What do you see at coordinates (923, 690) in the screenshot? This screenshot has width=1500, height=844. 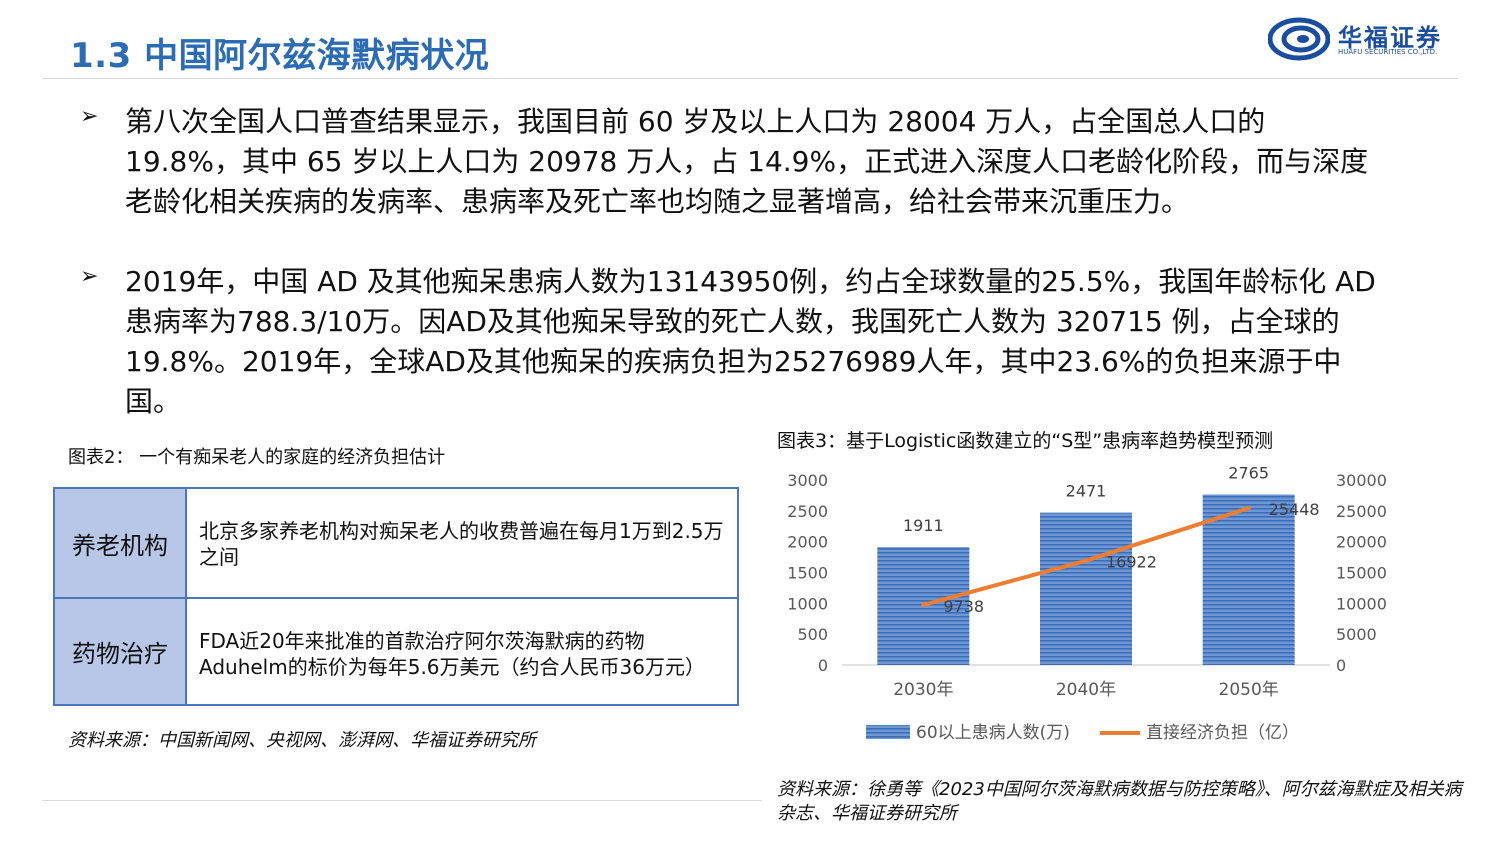 I see `x-tick-label: 2030年` at bounding box center [923, 690].